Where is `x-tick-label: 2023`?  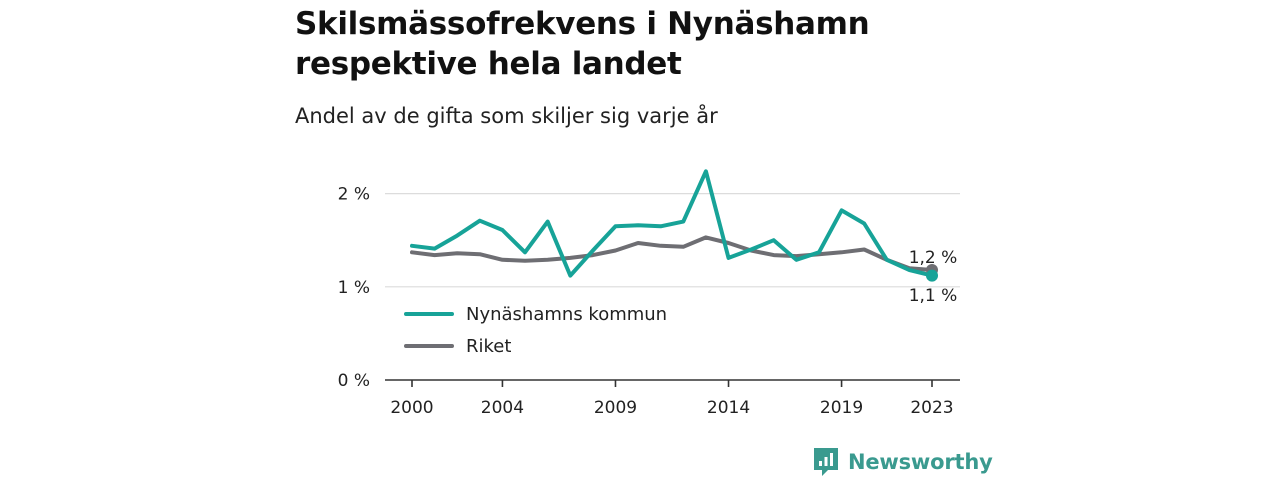 x-tick-label: 2023 is located at coordinates (931, 408).